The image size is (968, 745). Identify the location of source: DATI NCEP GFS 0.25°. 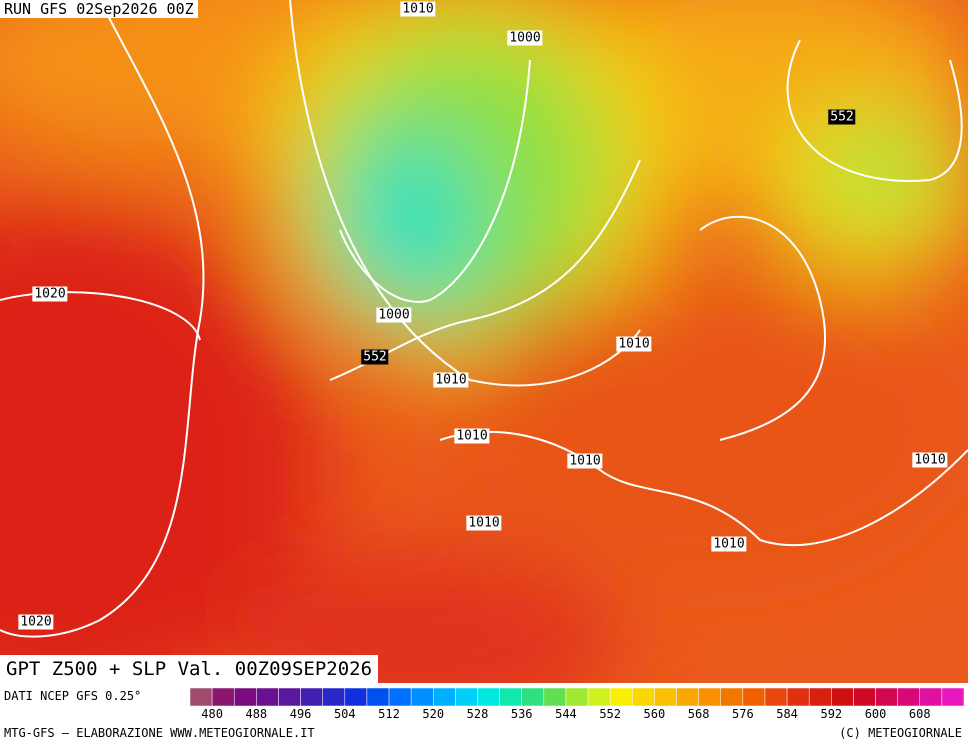
(73, 696).